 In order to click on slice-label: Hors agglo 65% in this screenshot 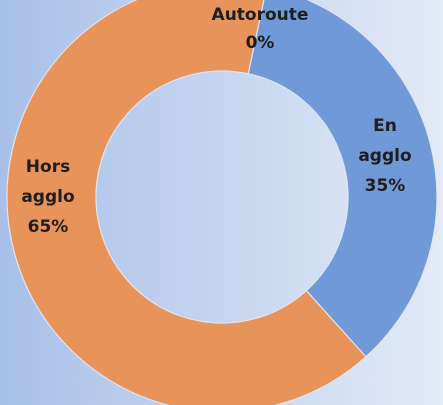, I will do `click(47, 197)`.